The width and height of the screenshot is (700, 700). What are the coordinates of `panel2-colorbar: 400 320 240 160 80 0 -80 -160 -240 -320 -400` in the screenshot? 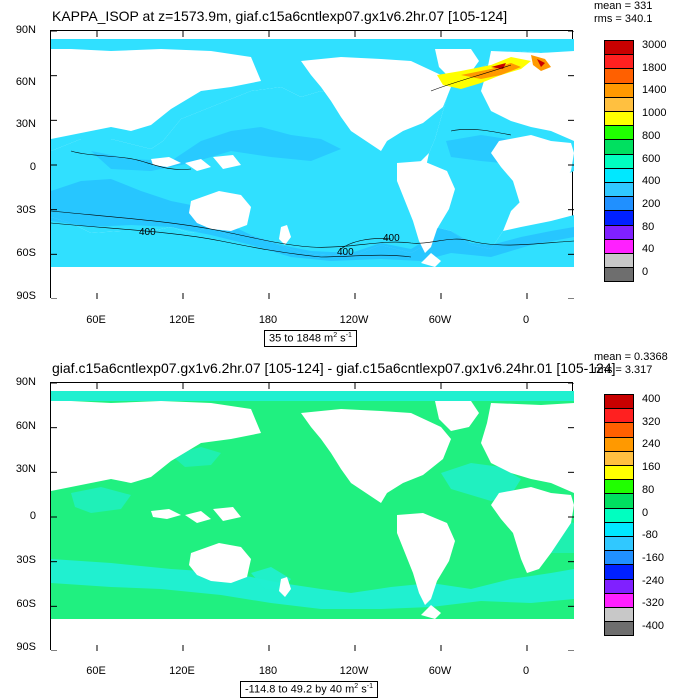 It's located at (649, 518).